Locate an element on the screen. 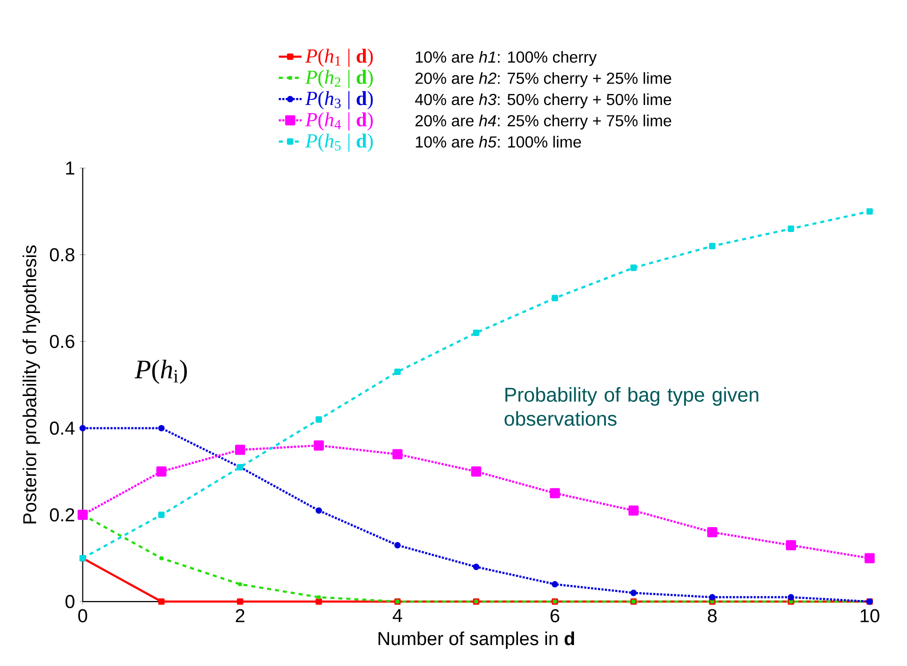 The width and height of the screenshot is (907, 666). text: 20% are h2: 75% cherry + 25% lime is located at coordinates (543, 80).